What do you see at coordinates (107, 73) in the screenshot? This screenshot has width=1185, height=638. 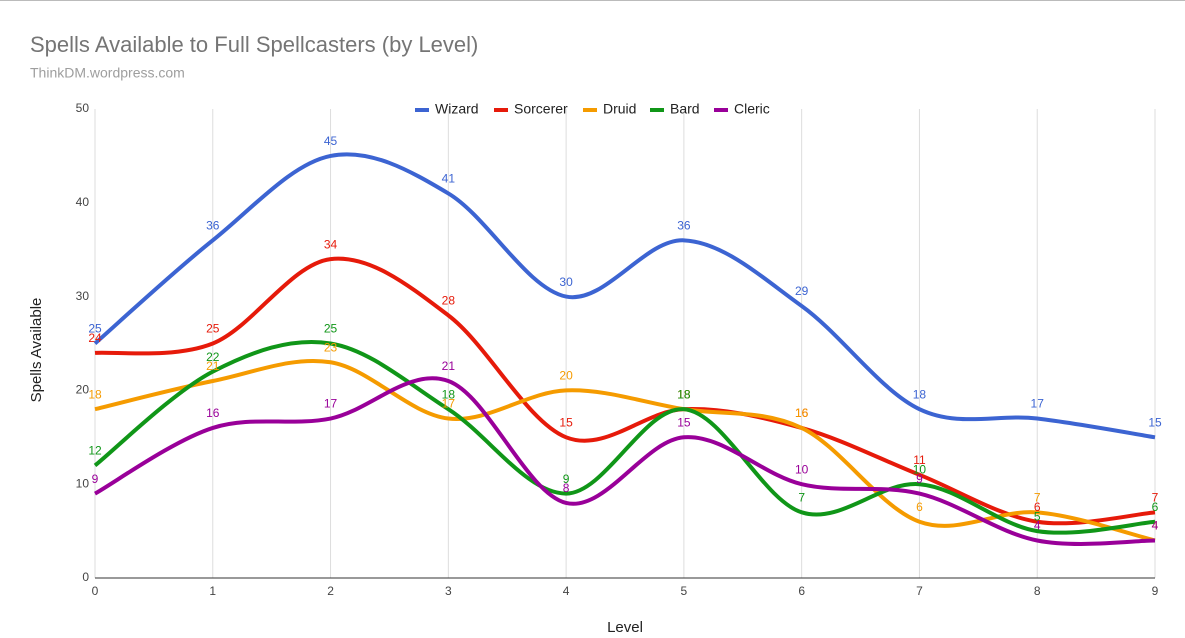 I see `chart-subtitle: ThinkDM.wordpress.com` at bounding box center [107, 73].